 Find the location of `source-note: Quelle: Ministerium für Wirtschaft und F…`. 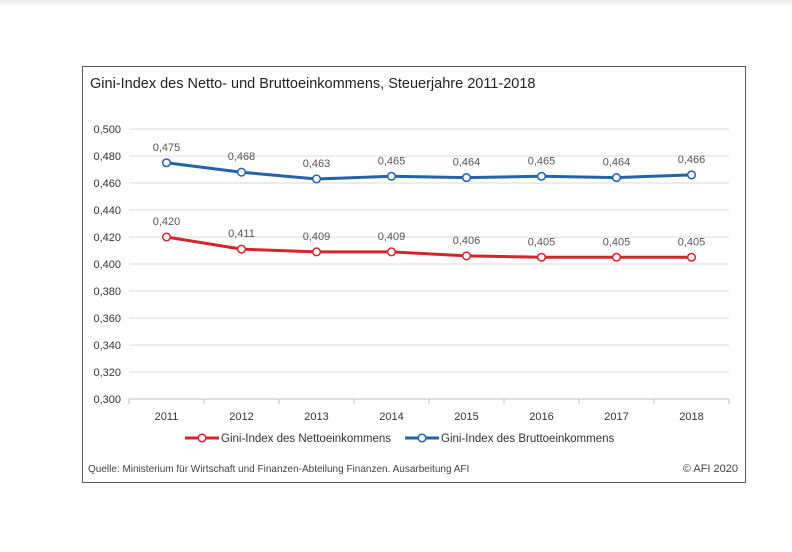

source-note: Quelle: Ministerium für Wirtschaft und F… is located at coordinates (279, 469).